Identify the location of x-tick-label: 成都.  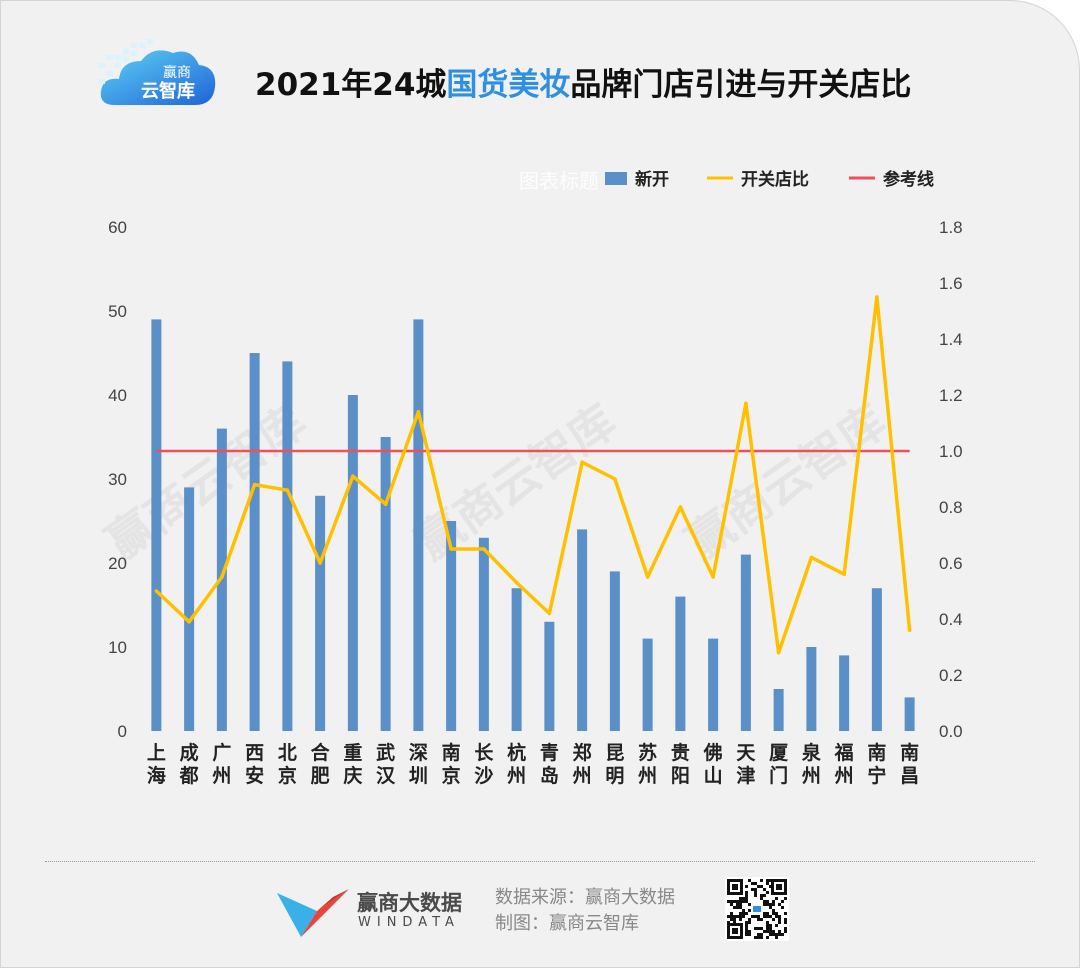
(189, 764).